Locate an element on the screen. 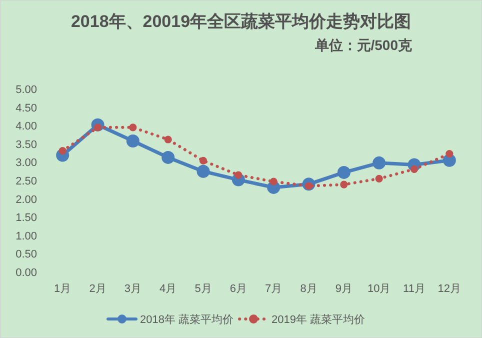  x-tick-label: 10月 is located at coordinates (379, 289).